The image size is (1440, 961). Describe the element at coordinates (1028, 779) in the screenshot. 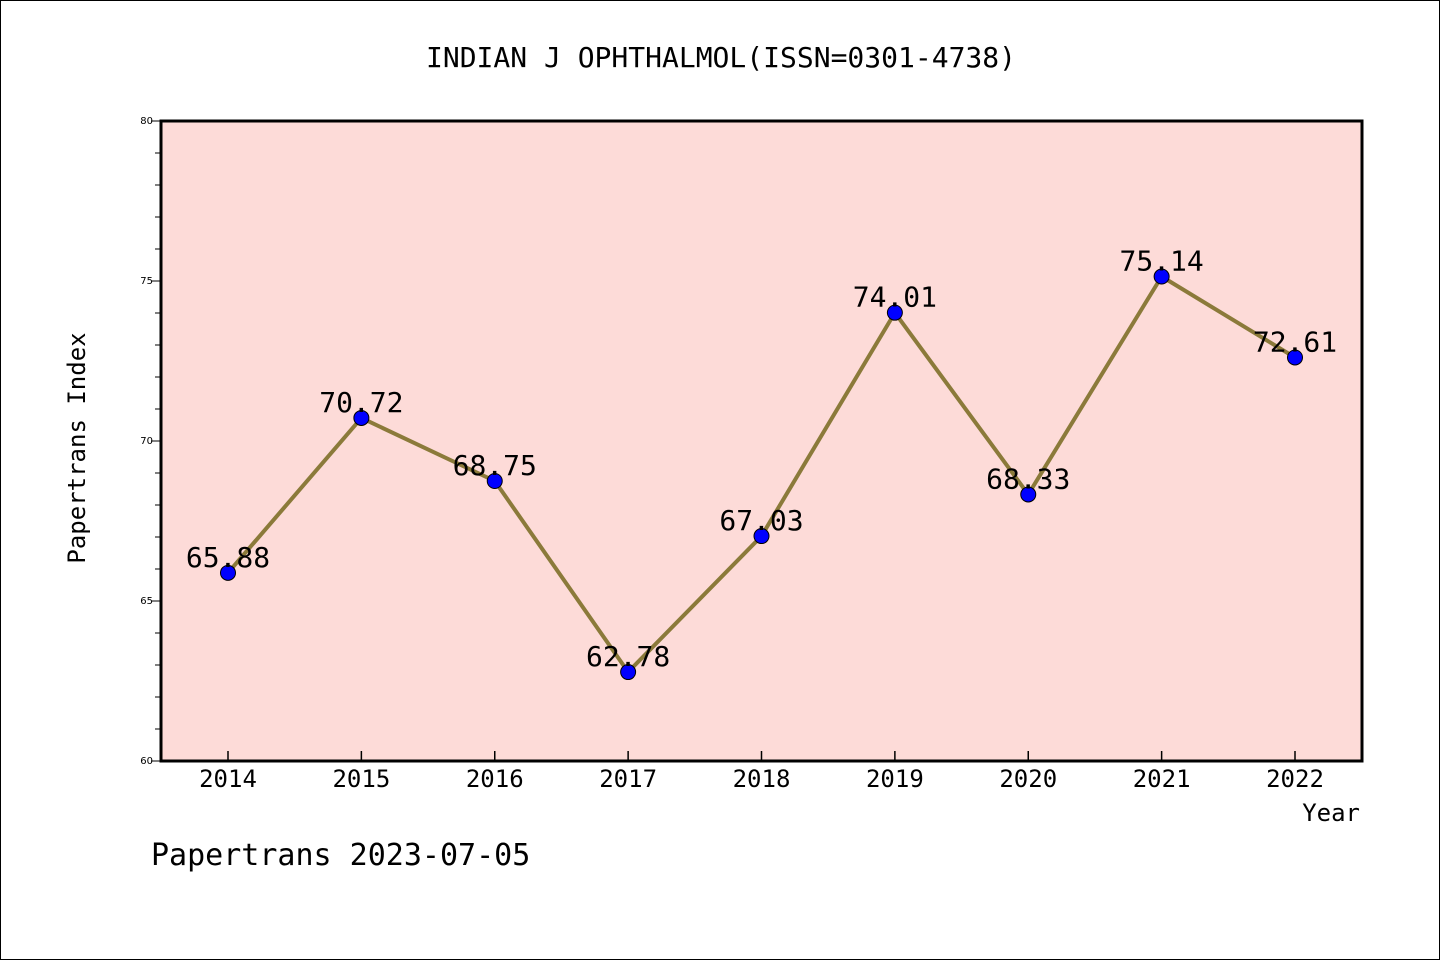

I see `x-tick-label: 2020` at that location.